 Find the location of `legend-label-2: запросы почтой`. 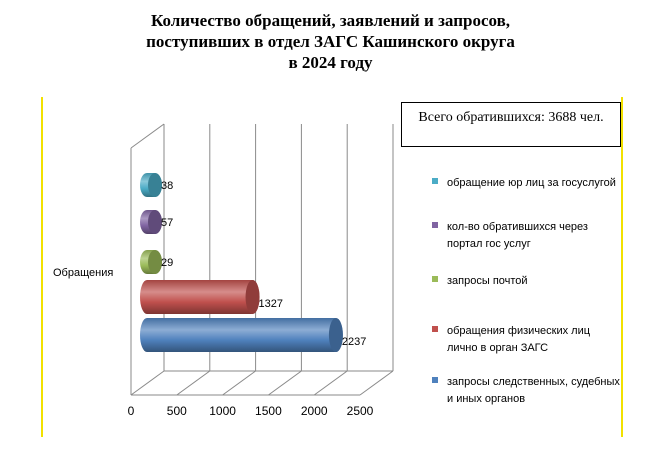

legend-label-2: запросы почтой is located at coordinates (487, 281).